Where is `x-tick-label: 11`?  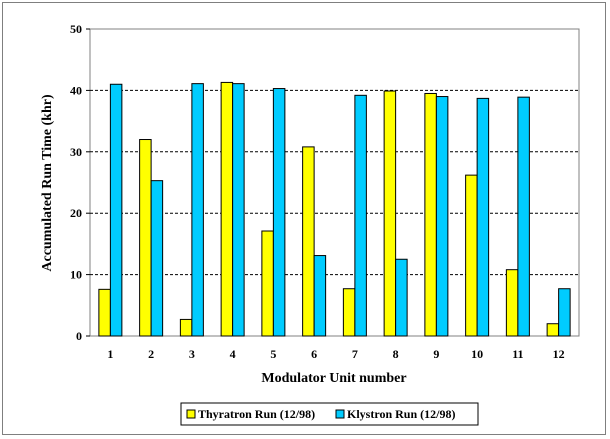
x-tick-label: 11 is located at coordinates (517, 354).